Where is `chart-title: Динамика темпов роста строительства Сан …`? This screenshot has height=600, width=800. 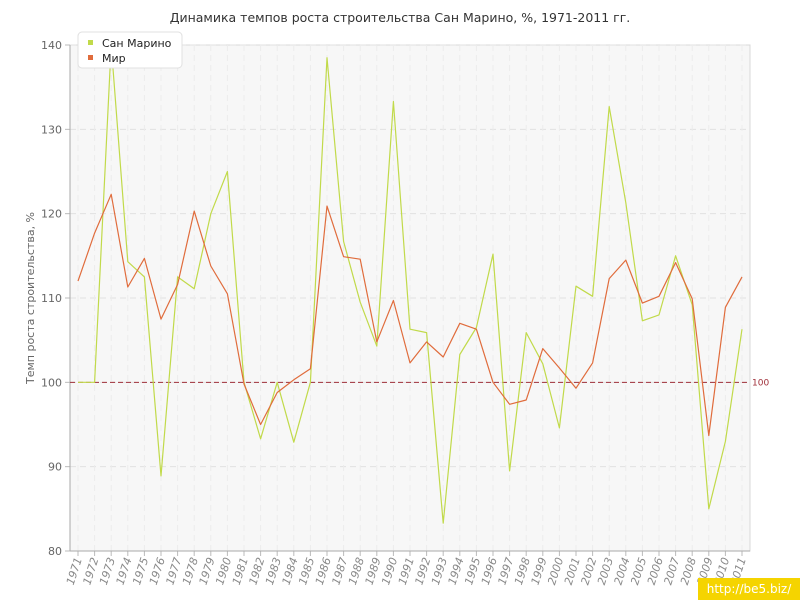
chart-title: Динамика темпов роста строительства Сан … is located at coordinates (400, 17).